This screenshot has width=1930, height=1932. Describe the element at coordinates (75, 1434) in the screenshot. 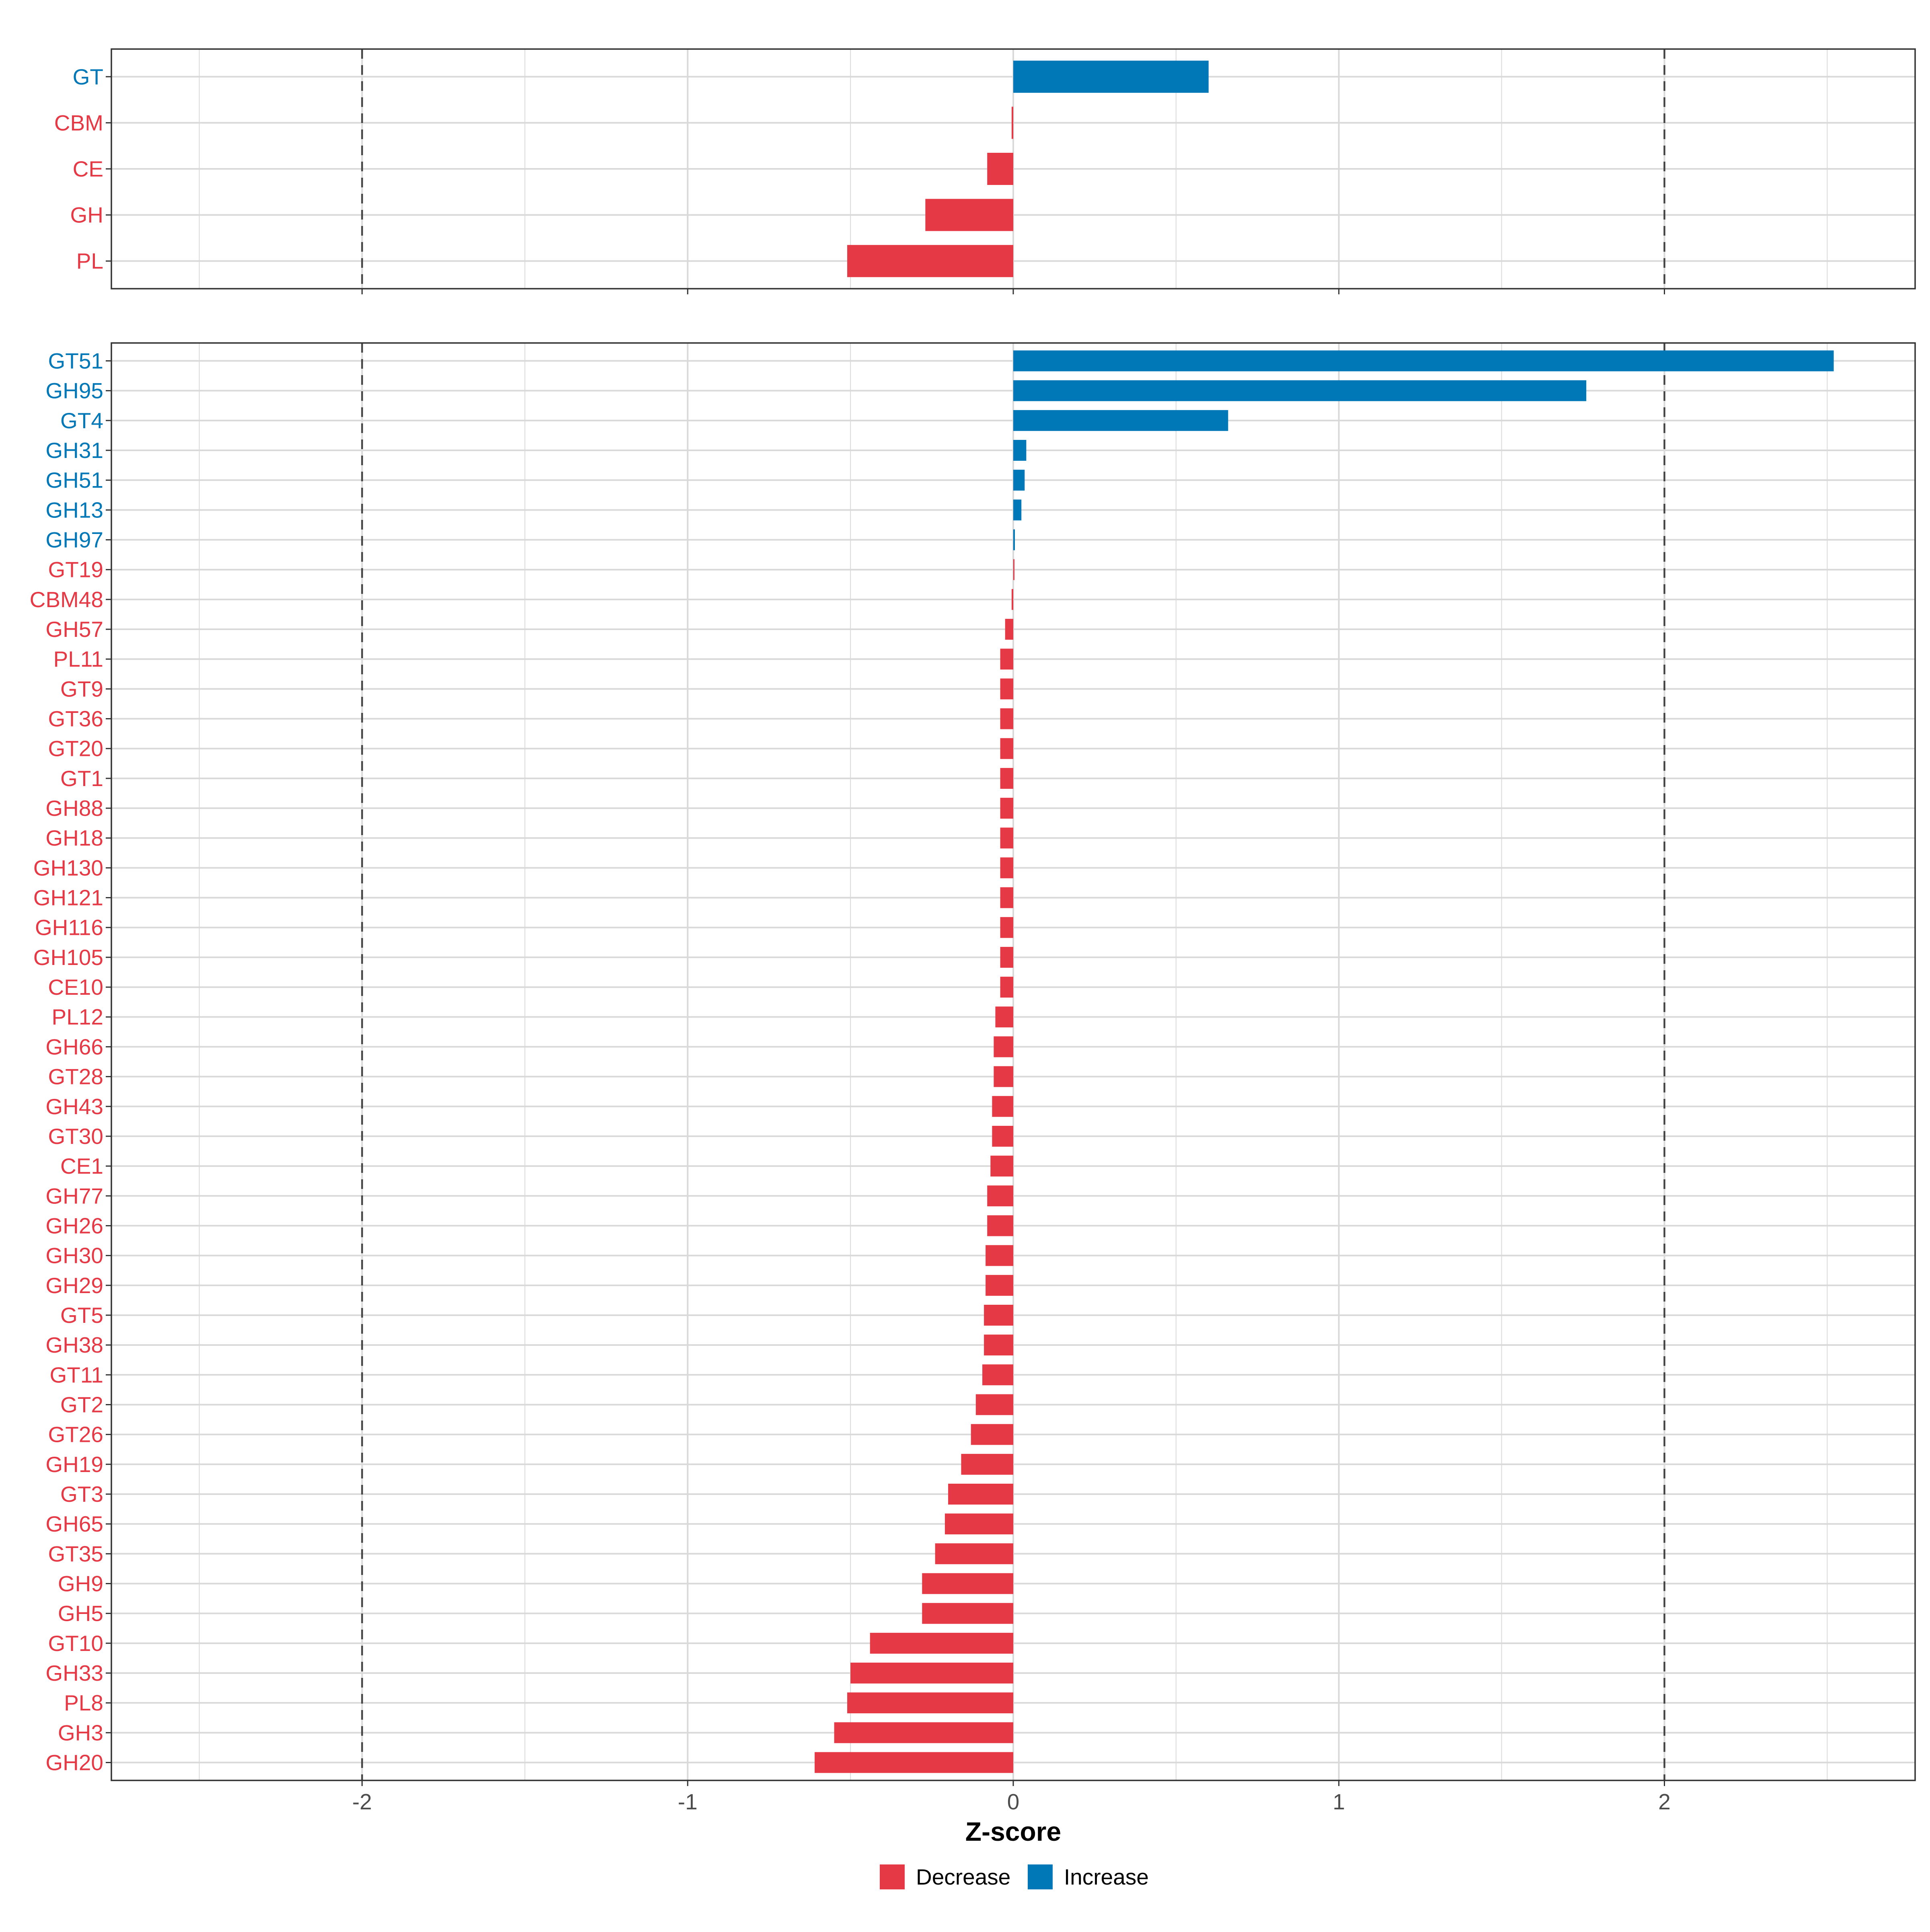

I see `bottom-category-label: GT26` at that location.